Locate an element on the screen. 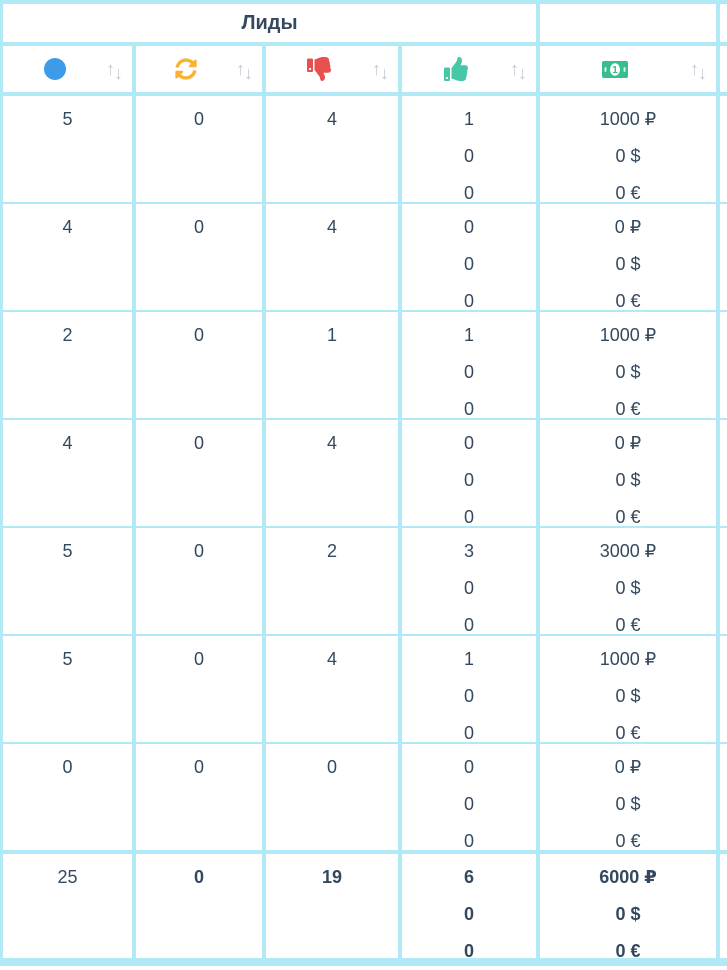 Image resolution: width=727 pixels, height=970 pixels. table-row: 0 0 0 0 0 0 0 ₽ 0 $ 0 € is located at coordinates (365, 797).